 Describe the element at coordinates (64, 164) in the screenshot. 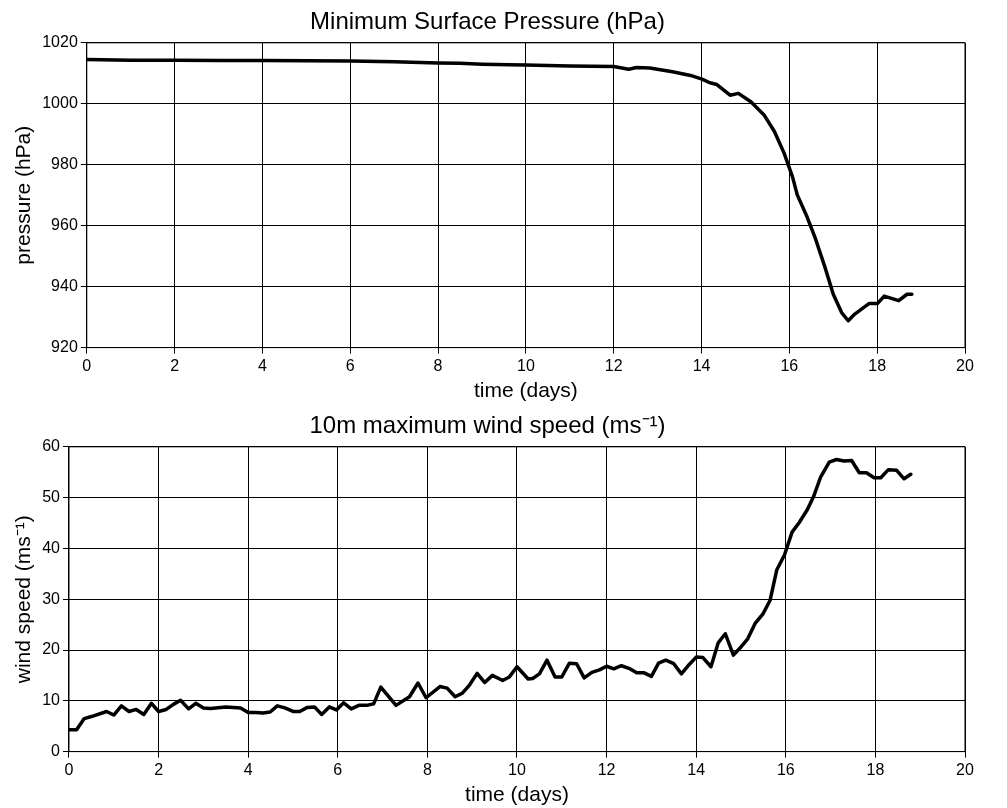

I see `y-tick-label: 980` at that location.